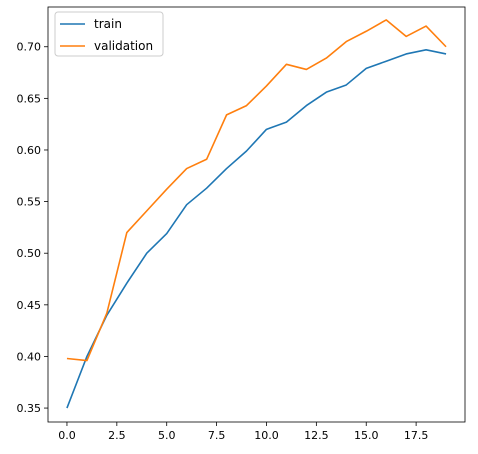 The height and width of the screenshot is (454, 478). What do you see at coordinates (29, 305) in the screenshot?
I see `y-tick-label: 0.45` at bounding box center [29, 305].